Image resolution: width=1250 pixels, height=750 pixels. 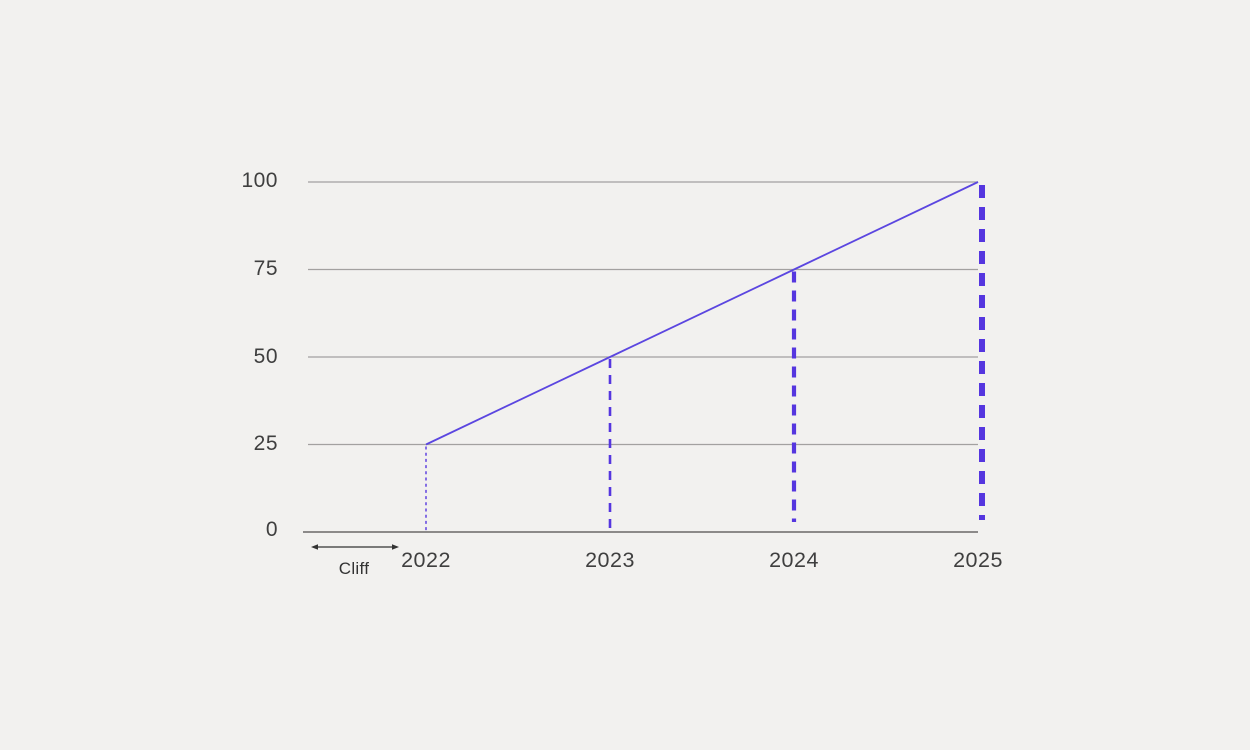 I want to click on y-tick-100: 100, so click(x=259, y=181).